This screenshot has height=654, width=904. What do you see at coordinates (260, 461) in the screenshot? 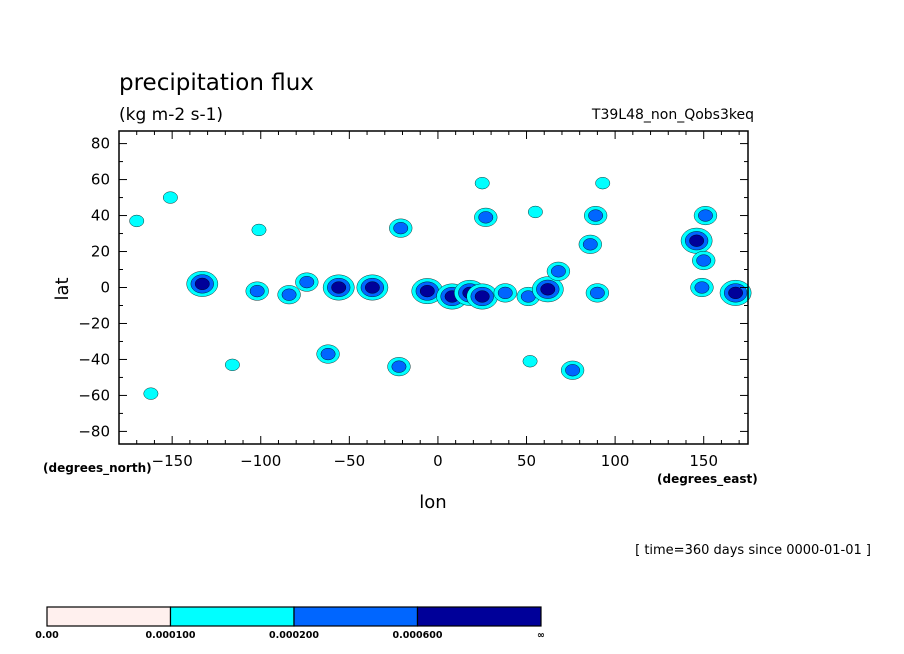
I see `x-tick-label: −100` at bounding box center [260, 461].